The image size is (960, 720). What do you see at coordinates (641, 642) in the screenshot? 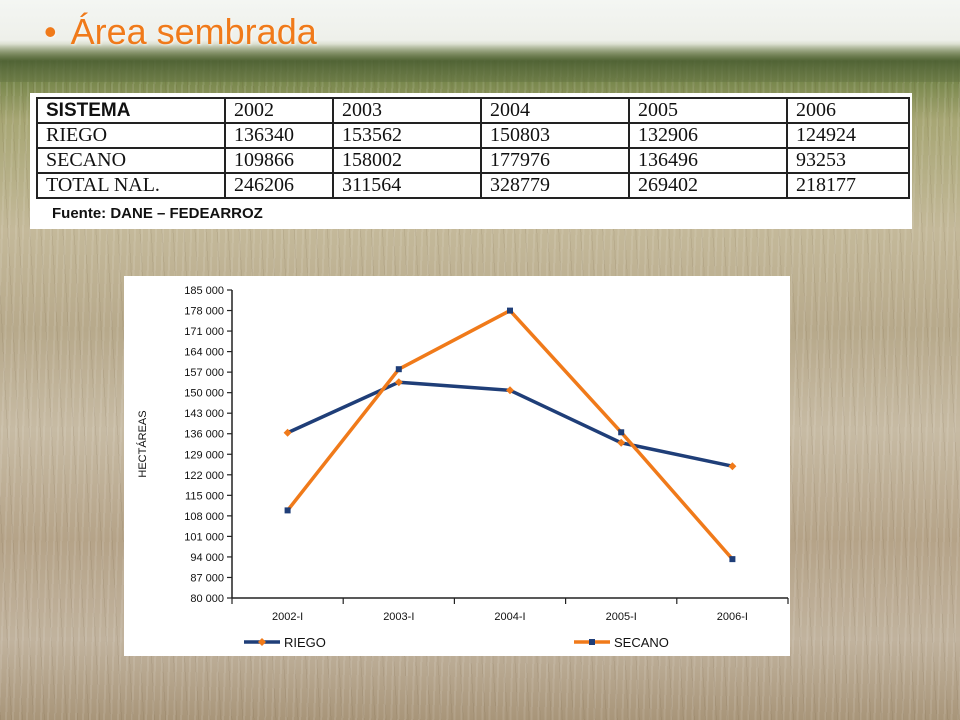
I see `legend-label-secano: SECANO` at bounding box center [641, 642].